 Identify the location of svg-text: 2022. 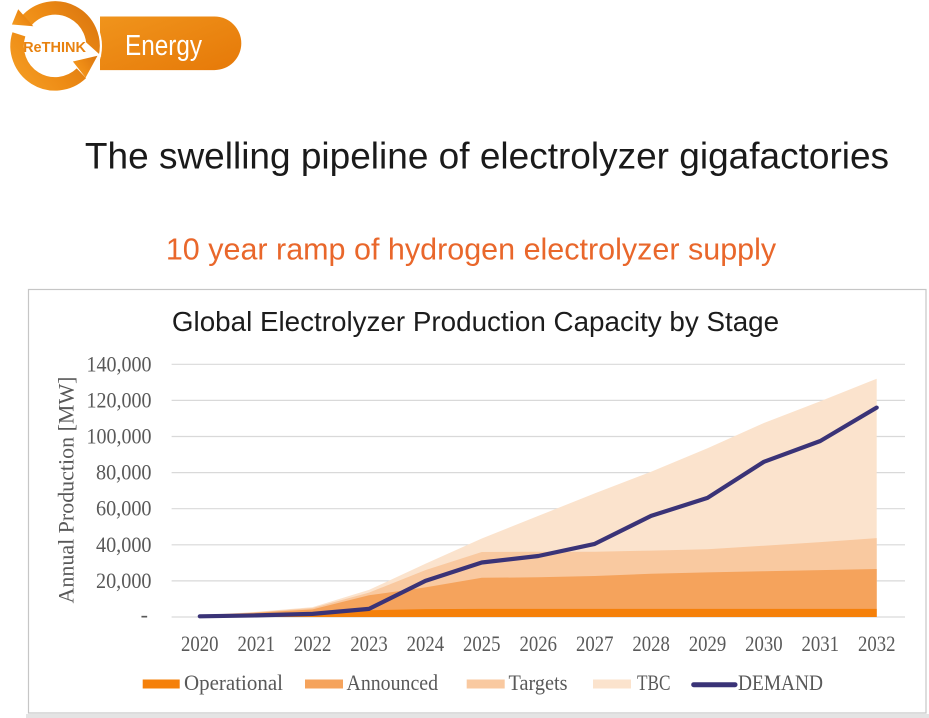
(313, 643).